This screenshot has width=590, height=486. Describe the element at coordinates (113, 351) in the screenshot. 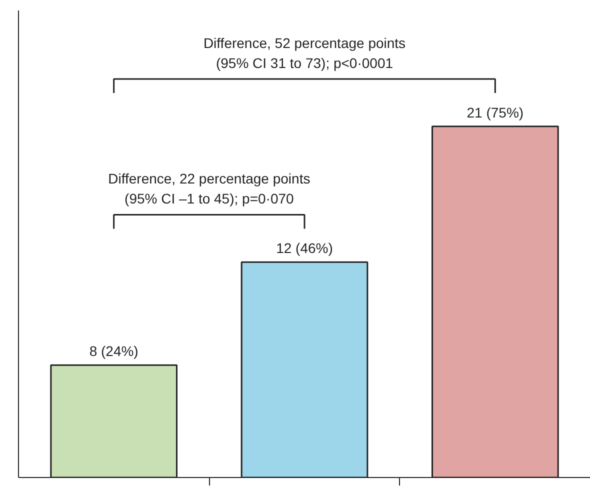

I see `data-label: 8 (24%)` at that location.